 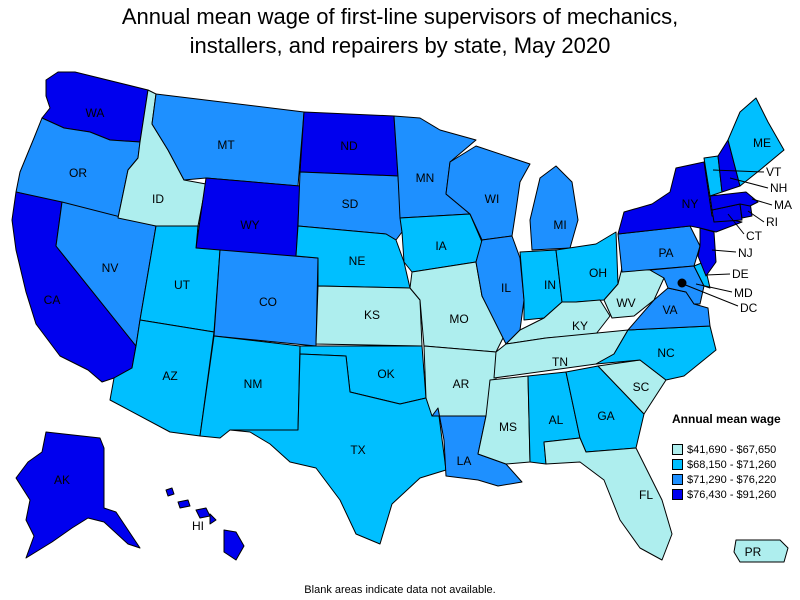 What do you see at coordinates (357, 450) in the screenshot?
I see `label-tx: TX` at bounding box center [357, 450].